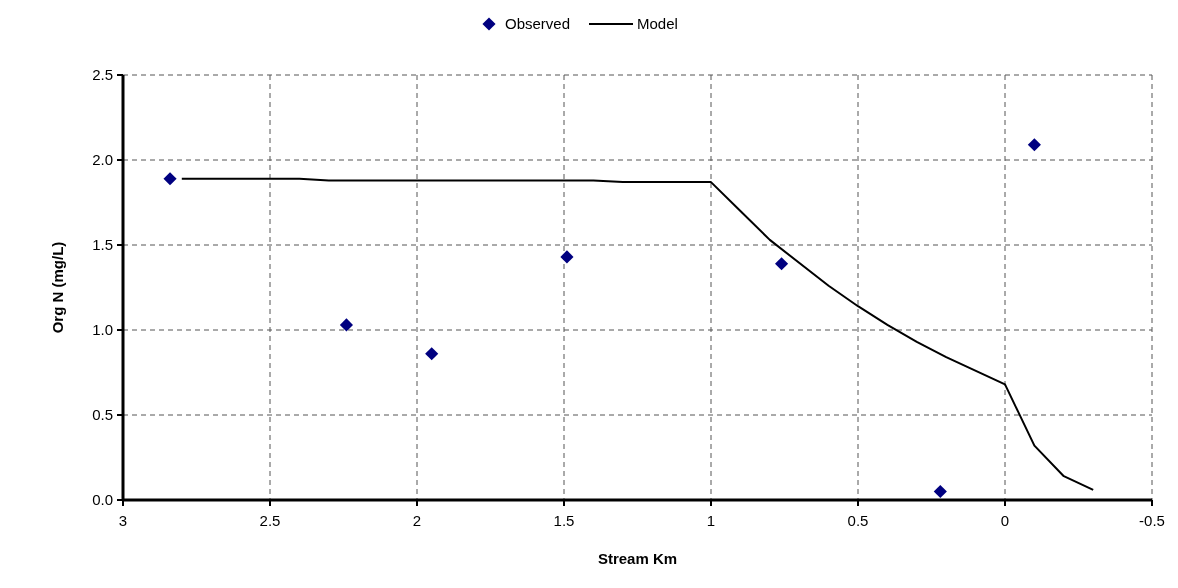  Describe the element at coordinates (564, 520) in the screenshot. I see `x-tick-label: 1.5` at that location.